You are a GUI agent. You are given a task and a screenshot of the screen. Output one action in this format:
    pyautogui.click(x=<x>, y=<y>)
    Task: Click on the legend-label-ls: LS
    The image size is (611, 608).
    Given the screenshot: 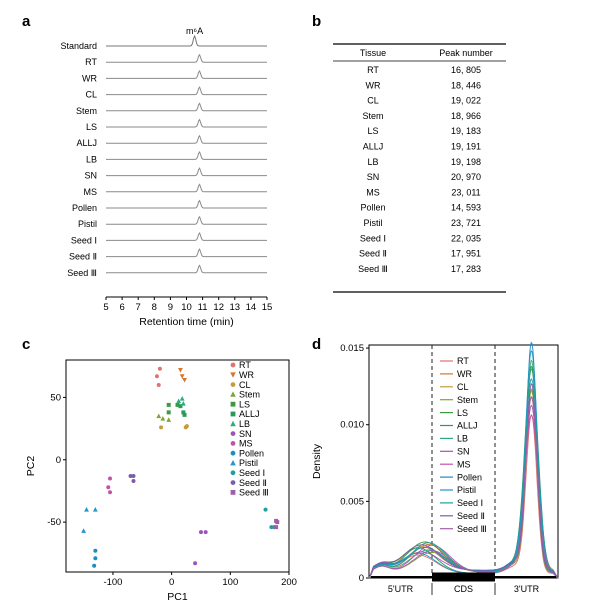 What is the action you would take?
    pyautogui.click(x=244, y=404)
    